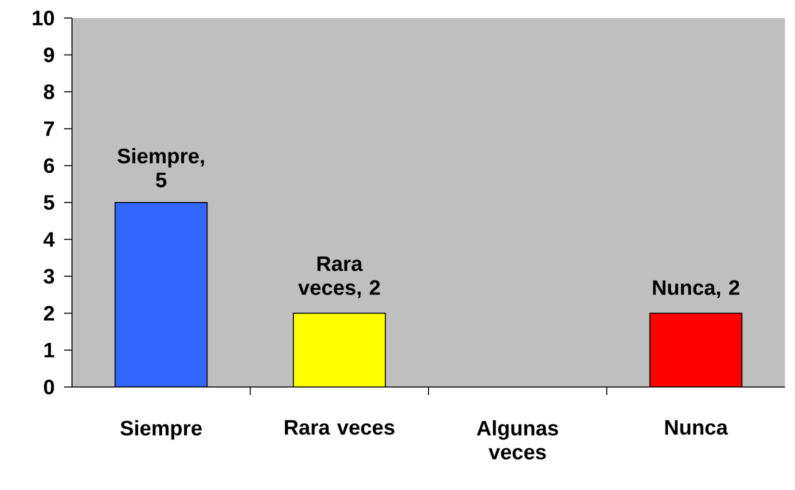 The height and width of the screenshot is (490, 795). Describe the element at coordinates (49, 350) in the screenshot. I see `y-tick-label: 1` at that location.